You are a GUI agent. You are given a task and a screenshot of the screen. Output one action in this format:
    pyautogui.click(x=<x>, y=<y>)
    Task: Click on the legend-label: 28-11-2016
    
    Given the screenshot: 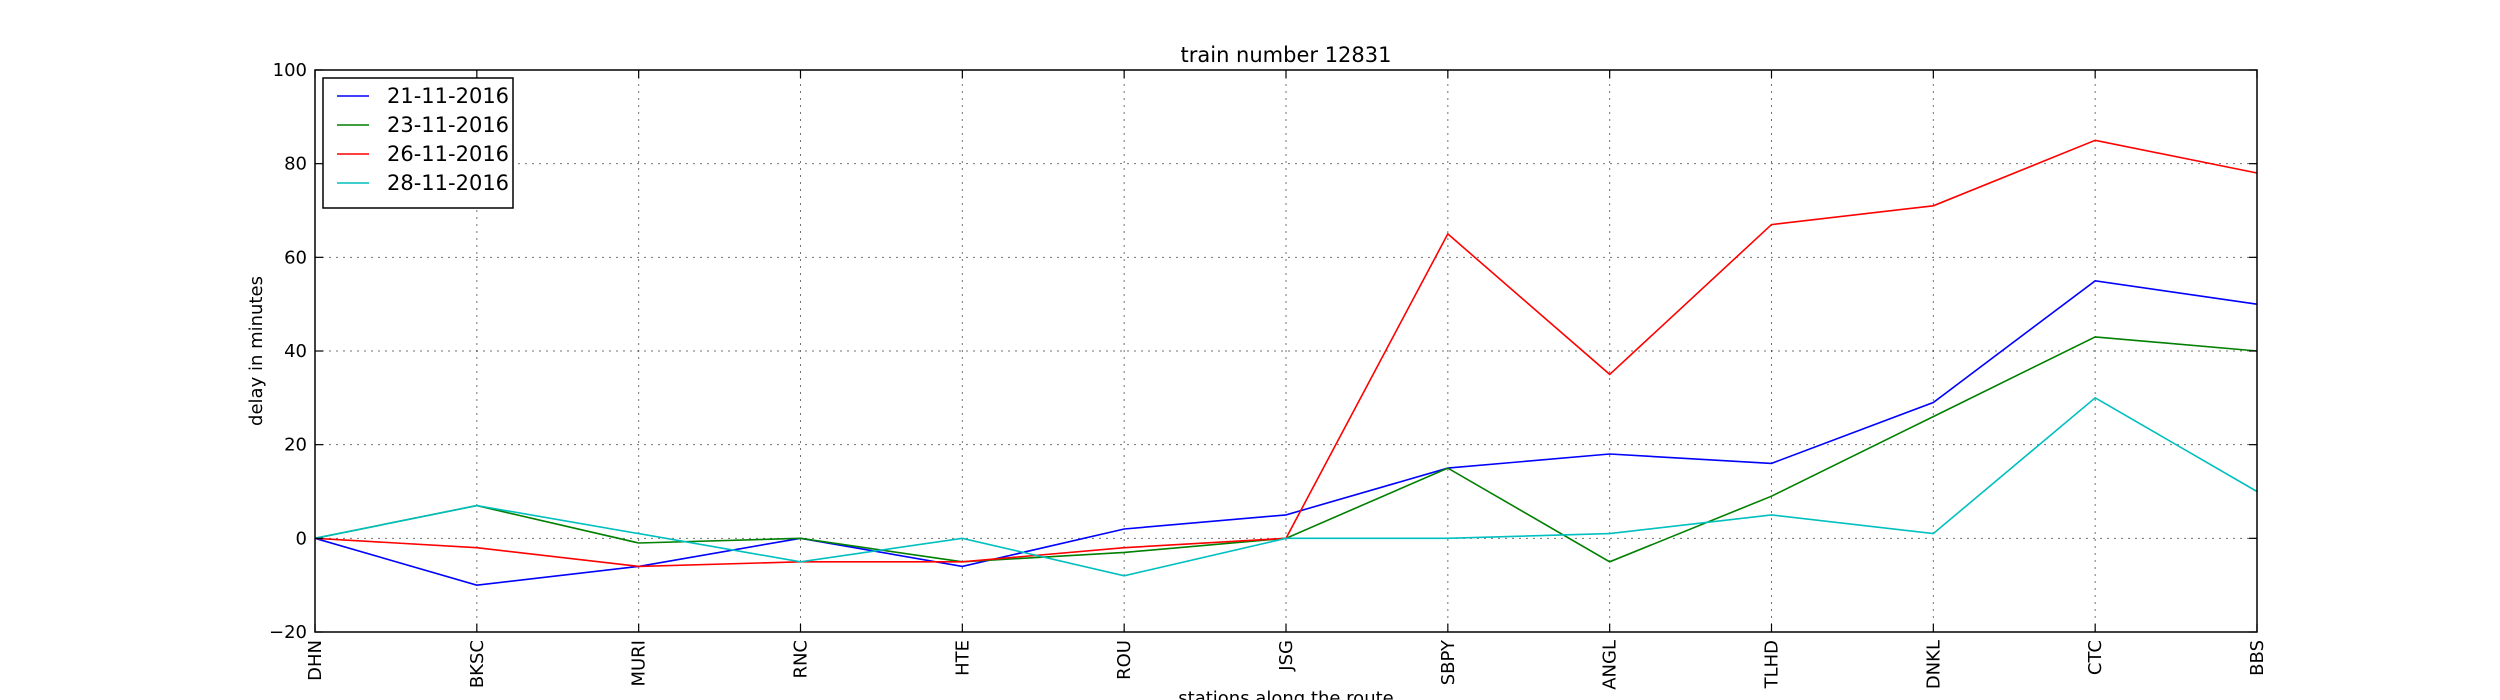 What is the action you would take?
    pyautogui.click(x=448, y=183)
    